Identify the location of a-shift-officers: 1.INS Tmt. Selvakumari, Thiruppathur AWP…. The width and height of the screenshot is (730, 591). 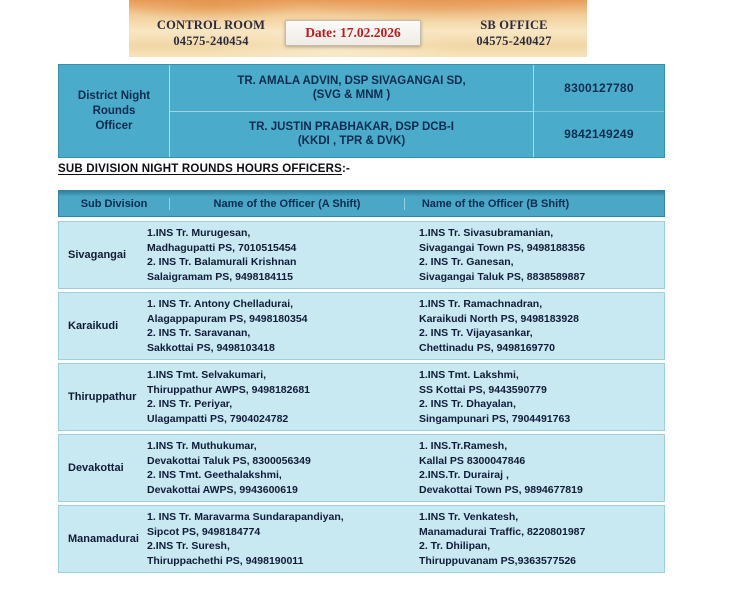
(229, 397).